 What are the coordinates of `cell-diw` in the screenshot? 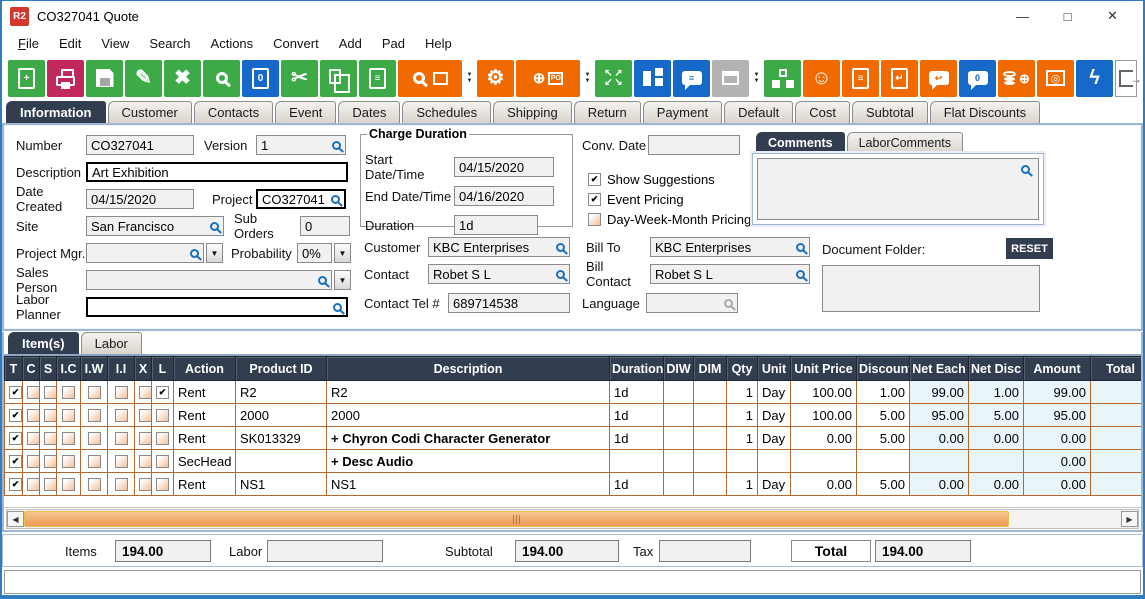 It's located at (678, 484).